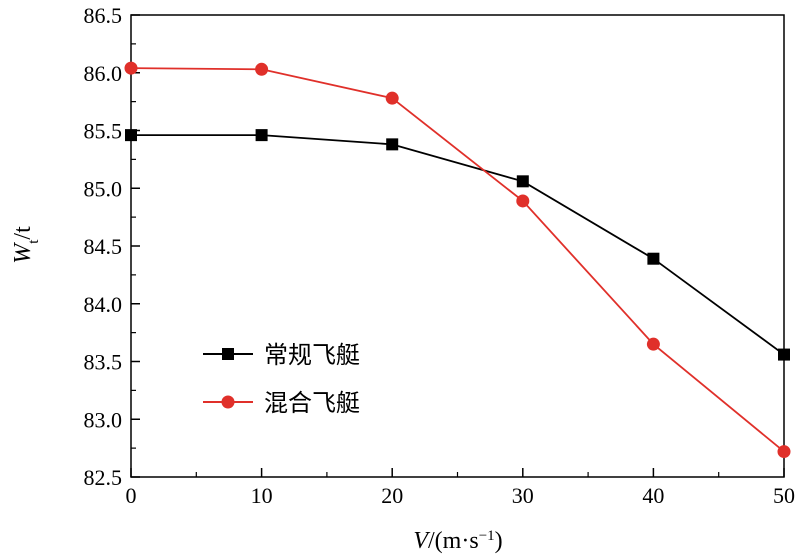 The width and height of the screenshot is (800, 558). Describe the element at coordinates (103, 304) in the screenshot. I see `y-tick-label: 84.0` at that location.